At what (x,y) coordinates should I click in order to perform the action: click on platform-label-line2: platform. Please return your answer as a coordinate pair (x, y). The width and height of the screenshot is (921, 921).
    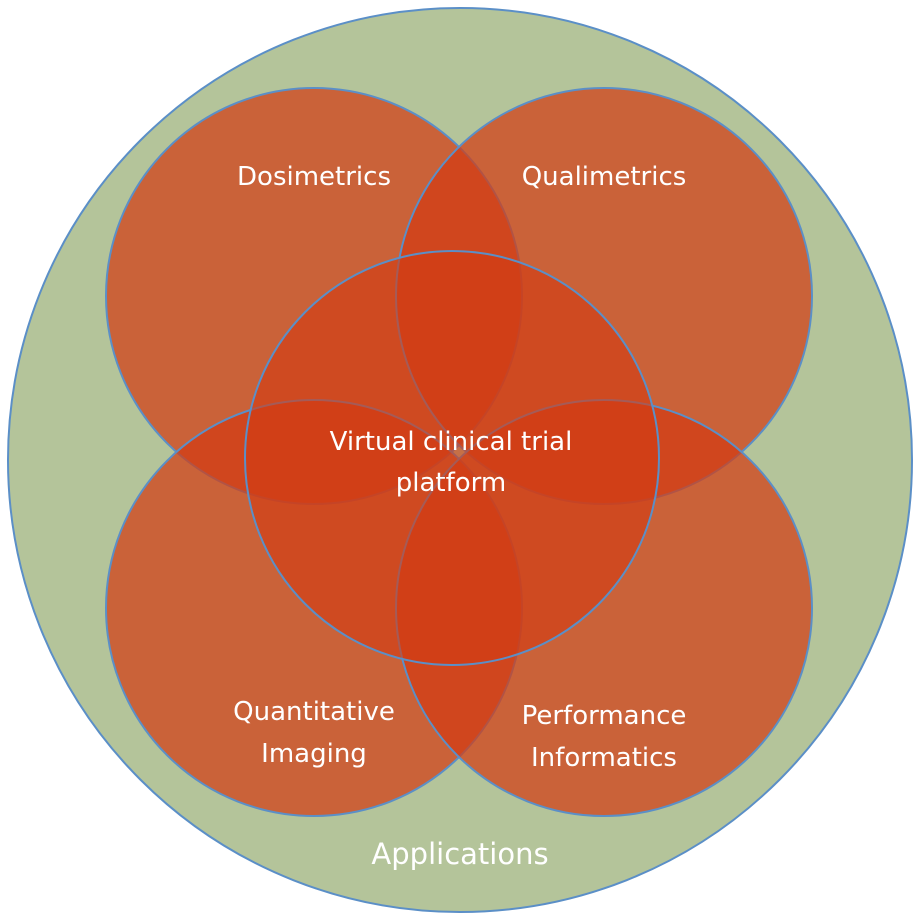
    Looking at the image, I should click on (451, 483).